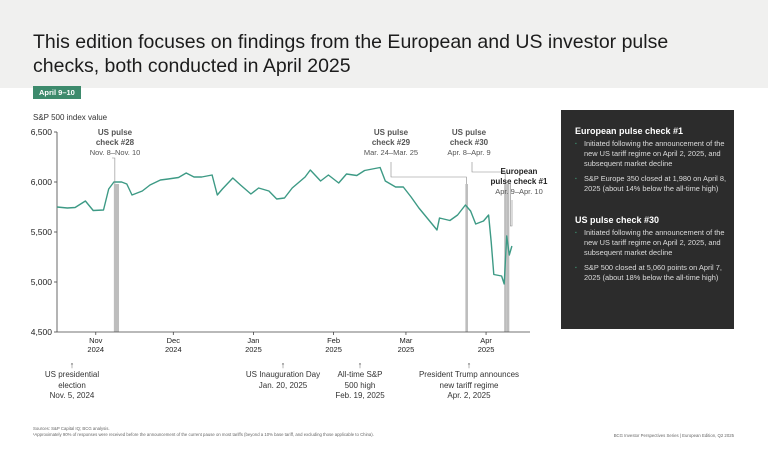 The image size is (768, 457). Describe the element at coordinates (519, 191) in the screenshot. I see `callout-dates: Apr. 9–Apr. 10` at that location.